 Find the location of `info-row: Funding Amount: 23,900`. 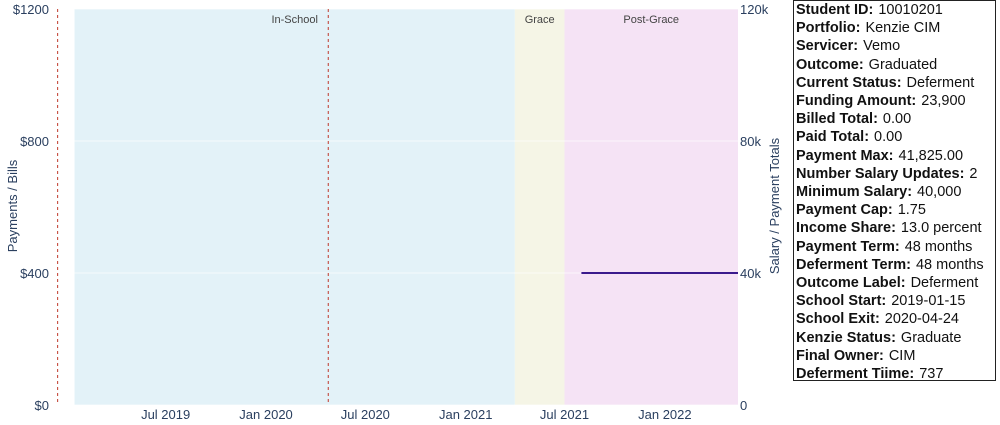

info-row: Funding Amount: 23,900 is located at coordinates (895, 101).